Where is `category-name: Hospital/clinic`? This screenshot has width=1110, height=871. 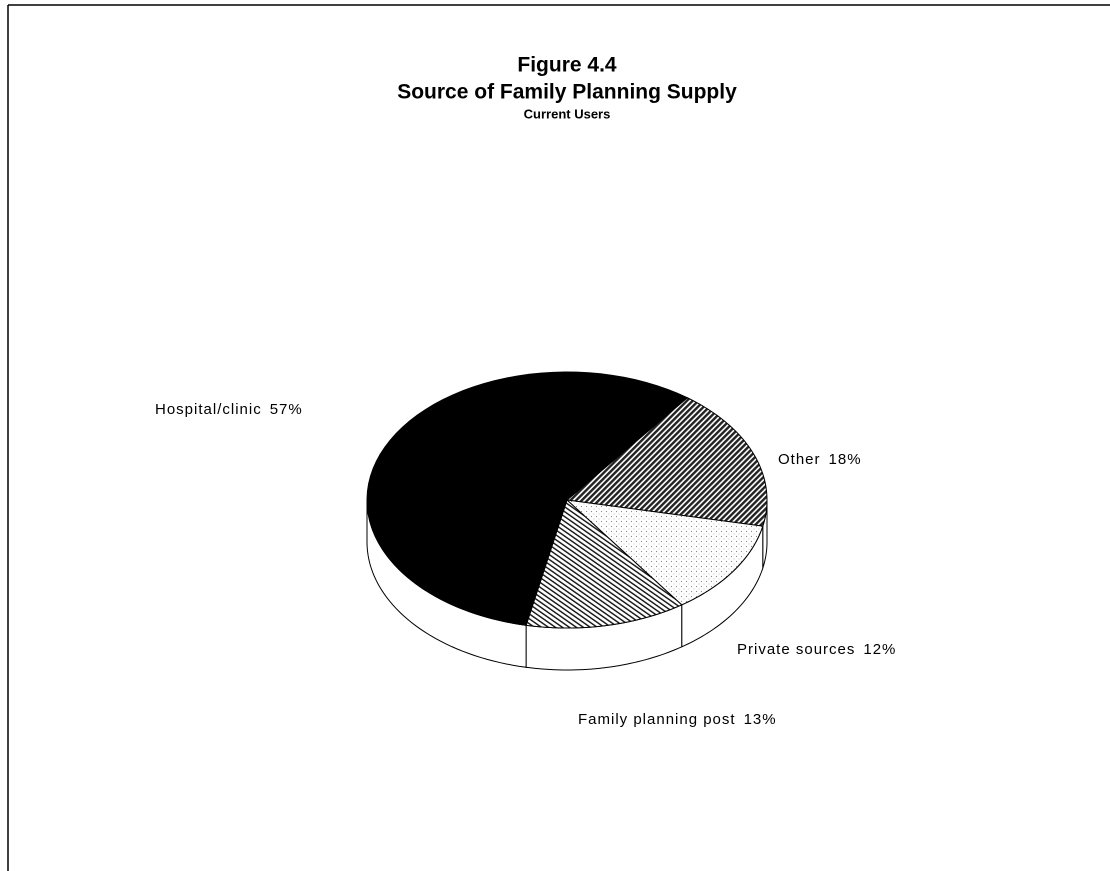 category-name: Hospital/clinic is located at coordinates (208, 409).